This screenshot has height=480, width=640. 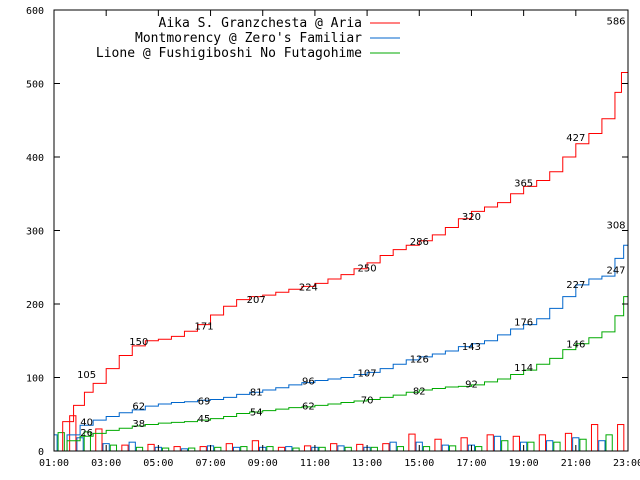 I want to click on point-label: 250, so click(x=367, y=268).